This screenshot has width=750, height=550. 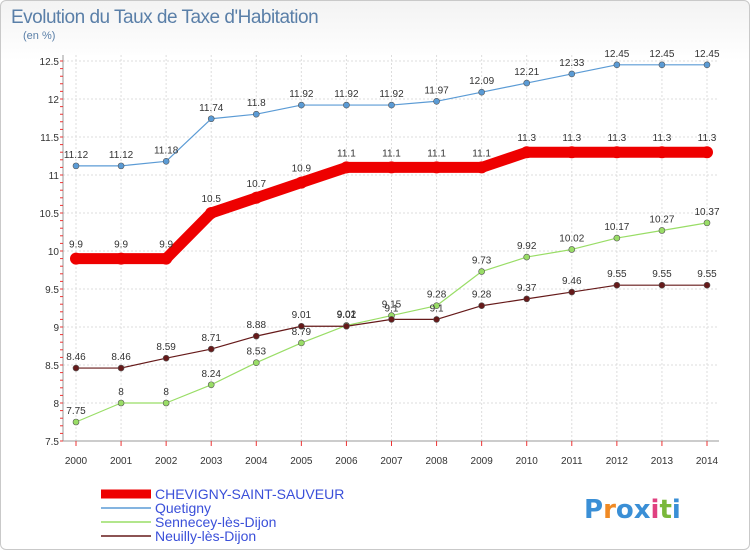 I want to click on x-tick-label: 2006, so click(x=346, y=461).